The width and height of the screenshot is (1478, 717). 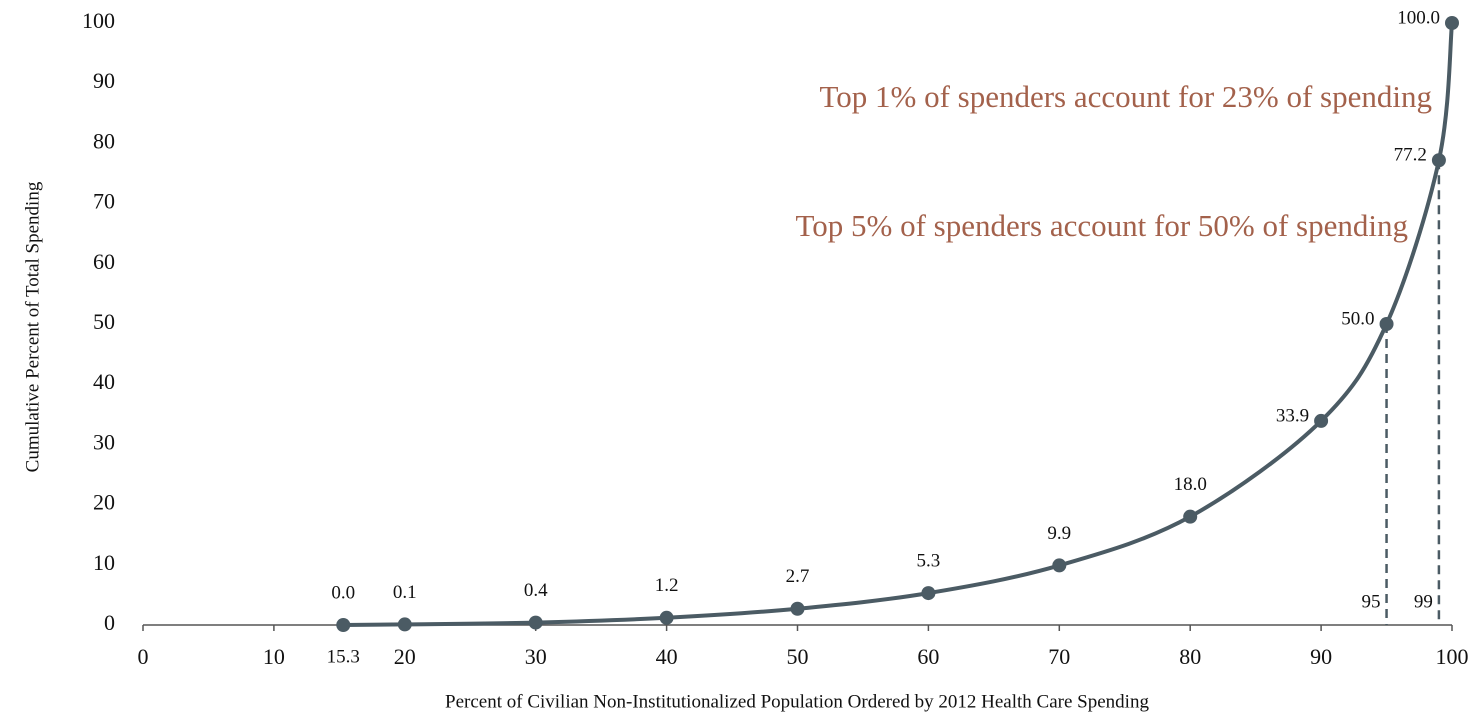 What do you see at coordinates (1321, 656) in the screenshot?
I see `x-tick-label: 90` at bounding box center [1321, 656].